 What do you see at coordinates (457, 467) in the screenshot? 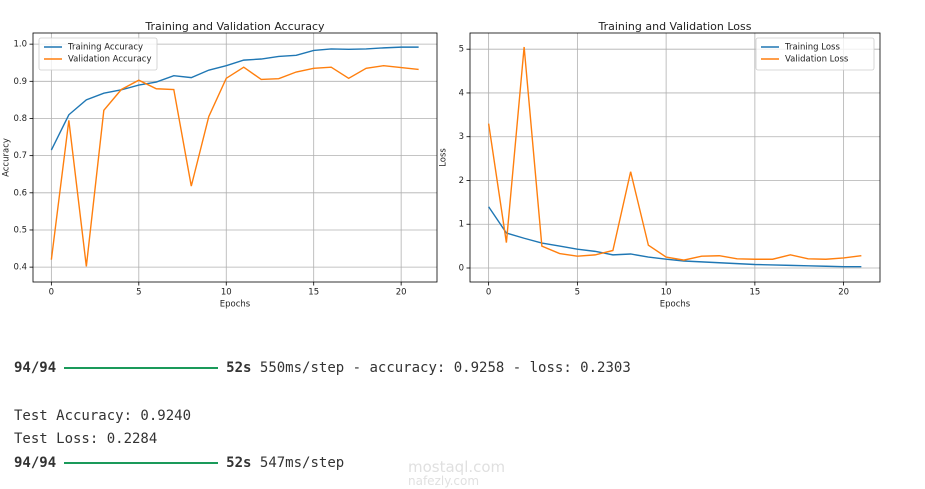
I see `watermark: mostaql.com` at bounding box center [457, 467].